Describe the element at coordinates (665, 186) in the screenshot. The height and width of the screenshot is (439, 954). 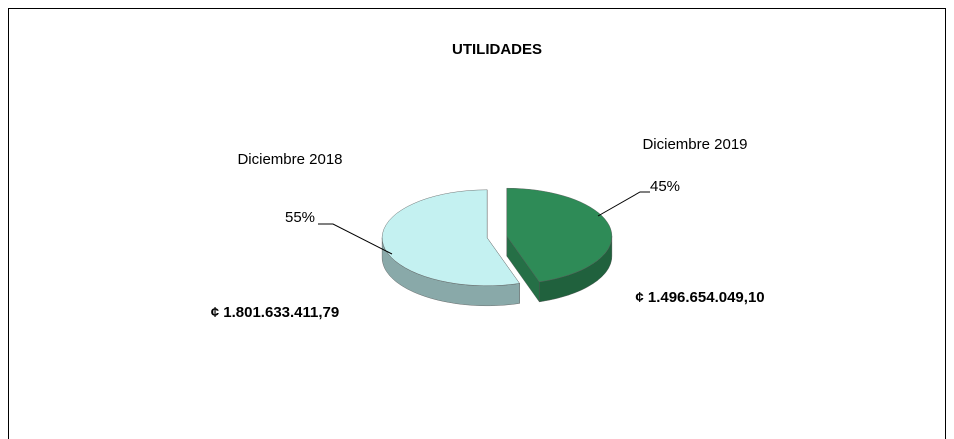
I see `value-label: 45%` at that location.